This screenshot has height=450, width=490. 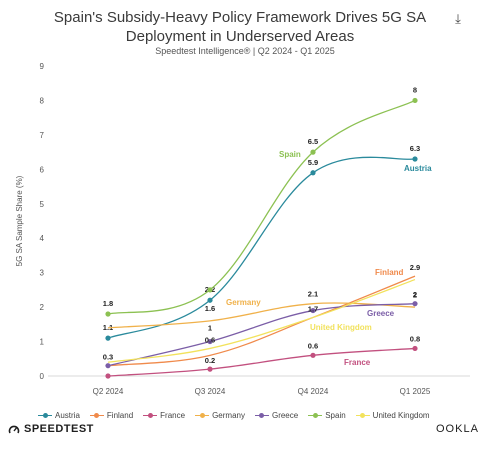 What do you see at coordinates (261, 335) in the screenshot?
I see `series-line-greece` at bounding box center [261, 335].